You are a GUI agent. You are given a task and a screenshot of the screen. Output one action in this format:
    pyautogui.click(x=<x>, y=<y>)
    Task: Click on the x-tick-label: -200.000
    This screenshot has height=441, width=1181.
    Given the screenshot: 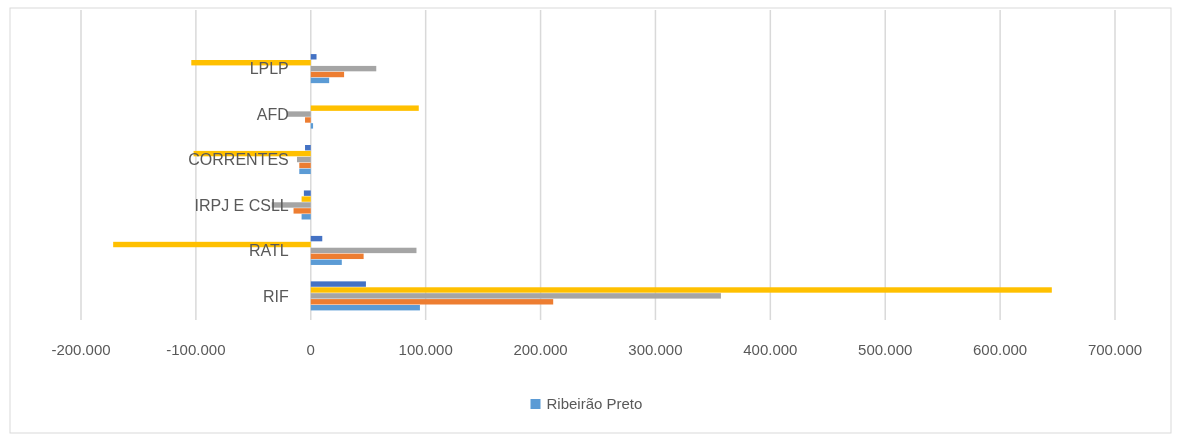 What is the action you would take?
    pyautogui.click(x=81, y=349)
    